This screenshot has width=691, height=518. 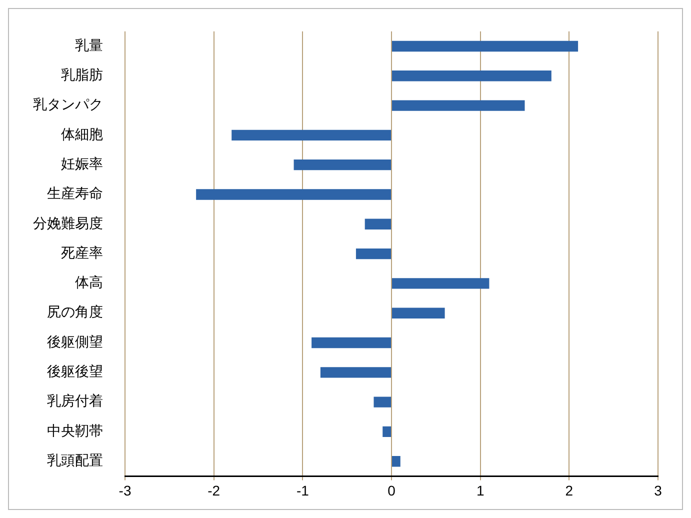 I want to click on y-tick-label: 乳量, so click(x=89, y=46).